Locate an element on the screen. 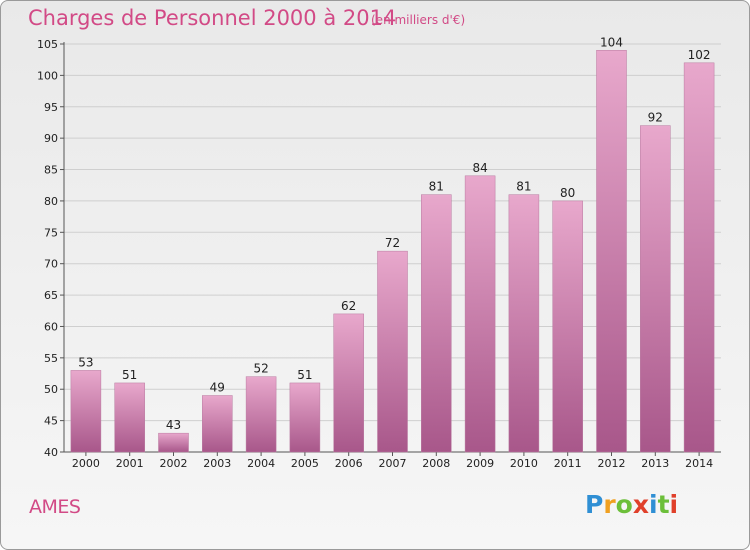  y-tick-label: 50 is located at coordinates (51, 389).